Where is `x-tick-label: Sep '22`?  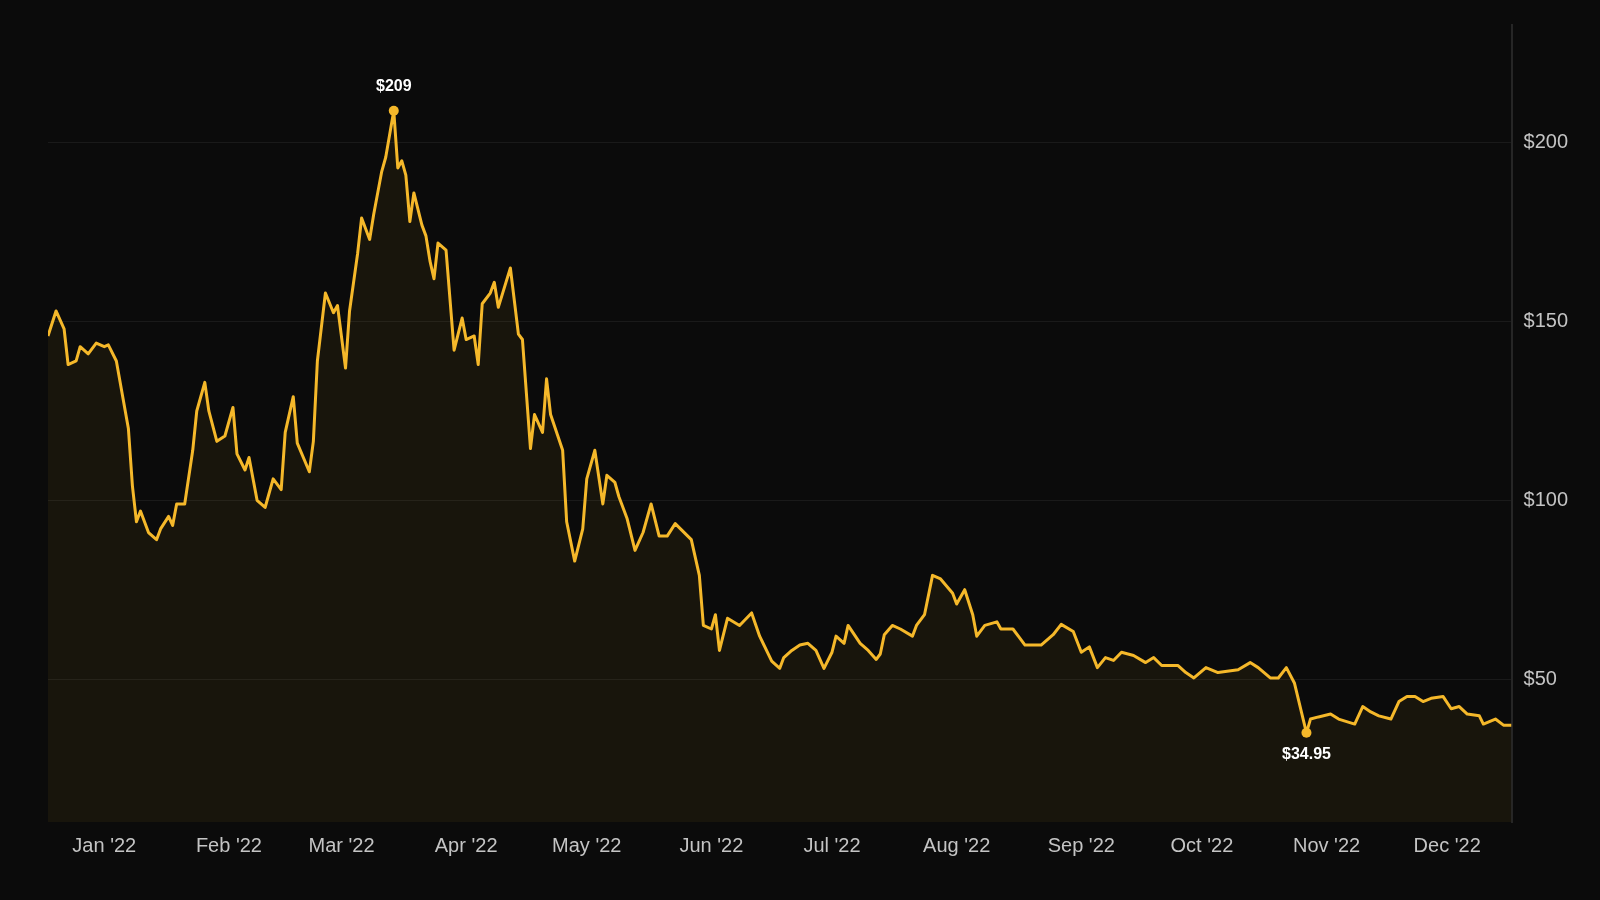 x-tick-label: Sep '22 is located at coordinates (1081, 844).